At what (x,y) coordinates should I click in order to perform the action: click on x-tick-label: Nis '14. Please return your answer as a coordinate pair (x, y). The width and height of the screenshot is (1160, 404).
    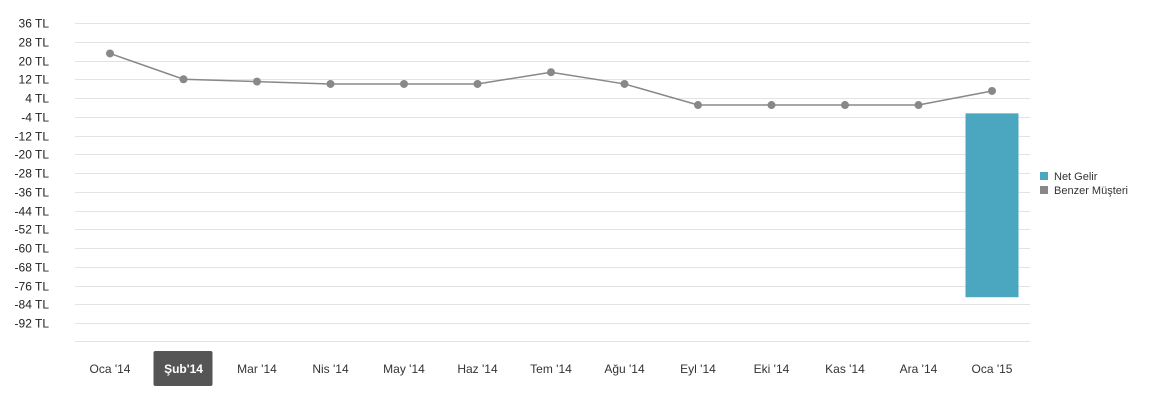
    Looking at the image, I should click on (330, 369).